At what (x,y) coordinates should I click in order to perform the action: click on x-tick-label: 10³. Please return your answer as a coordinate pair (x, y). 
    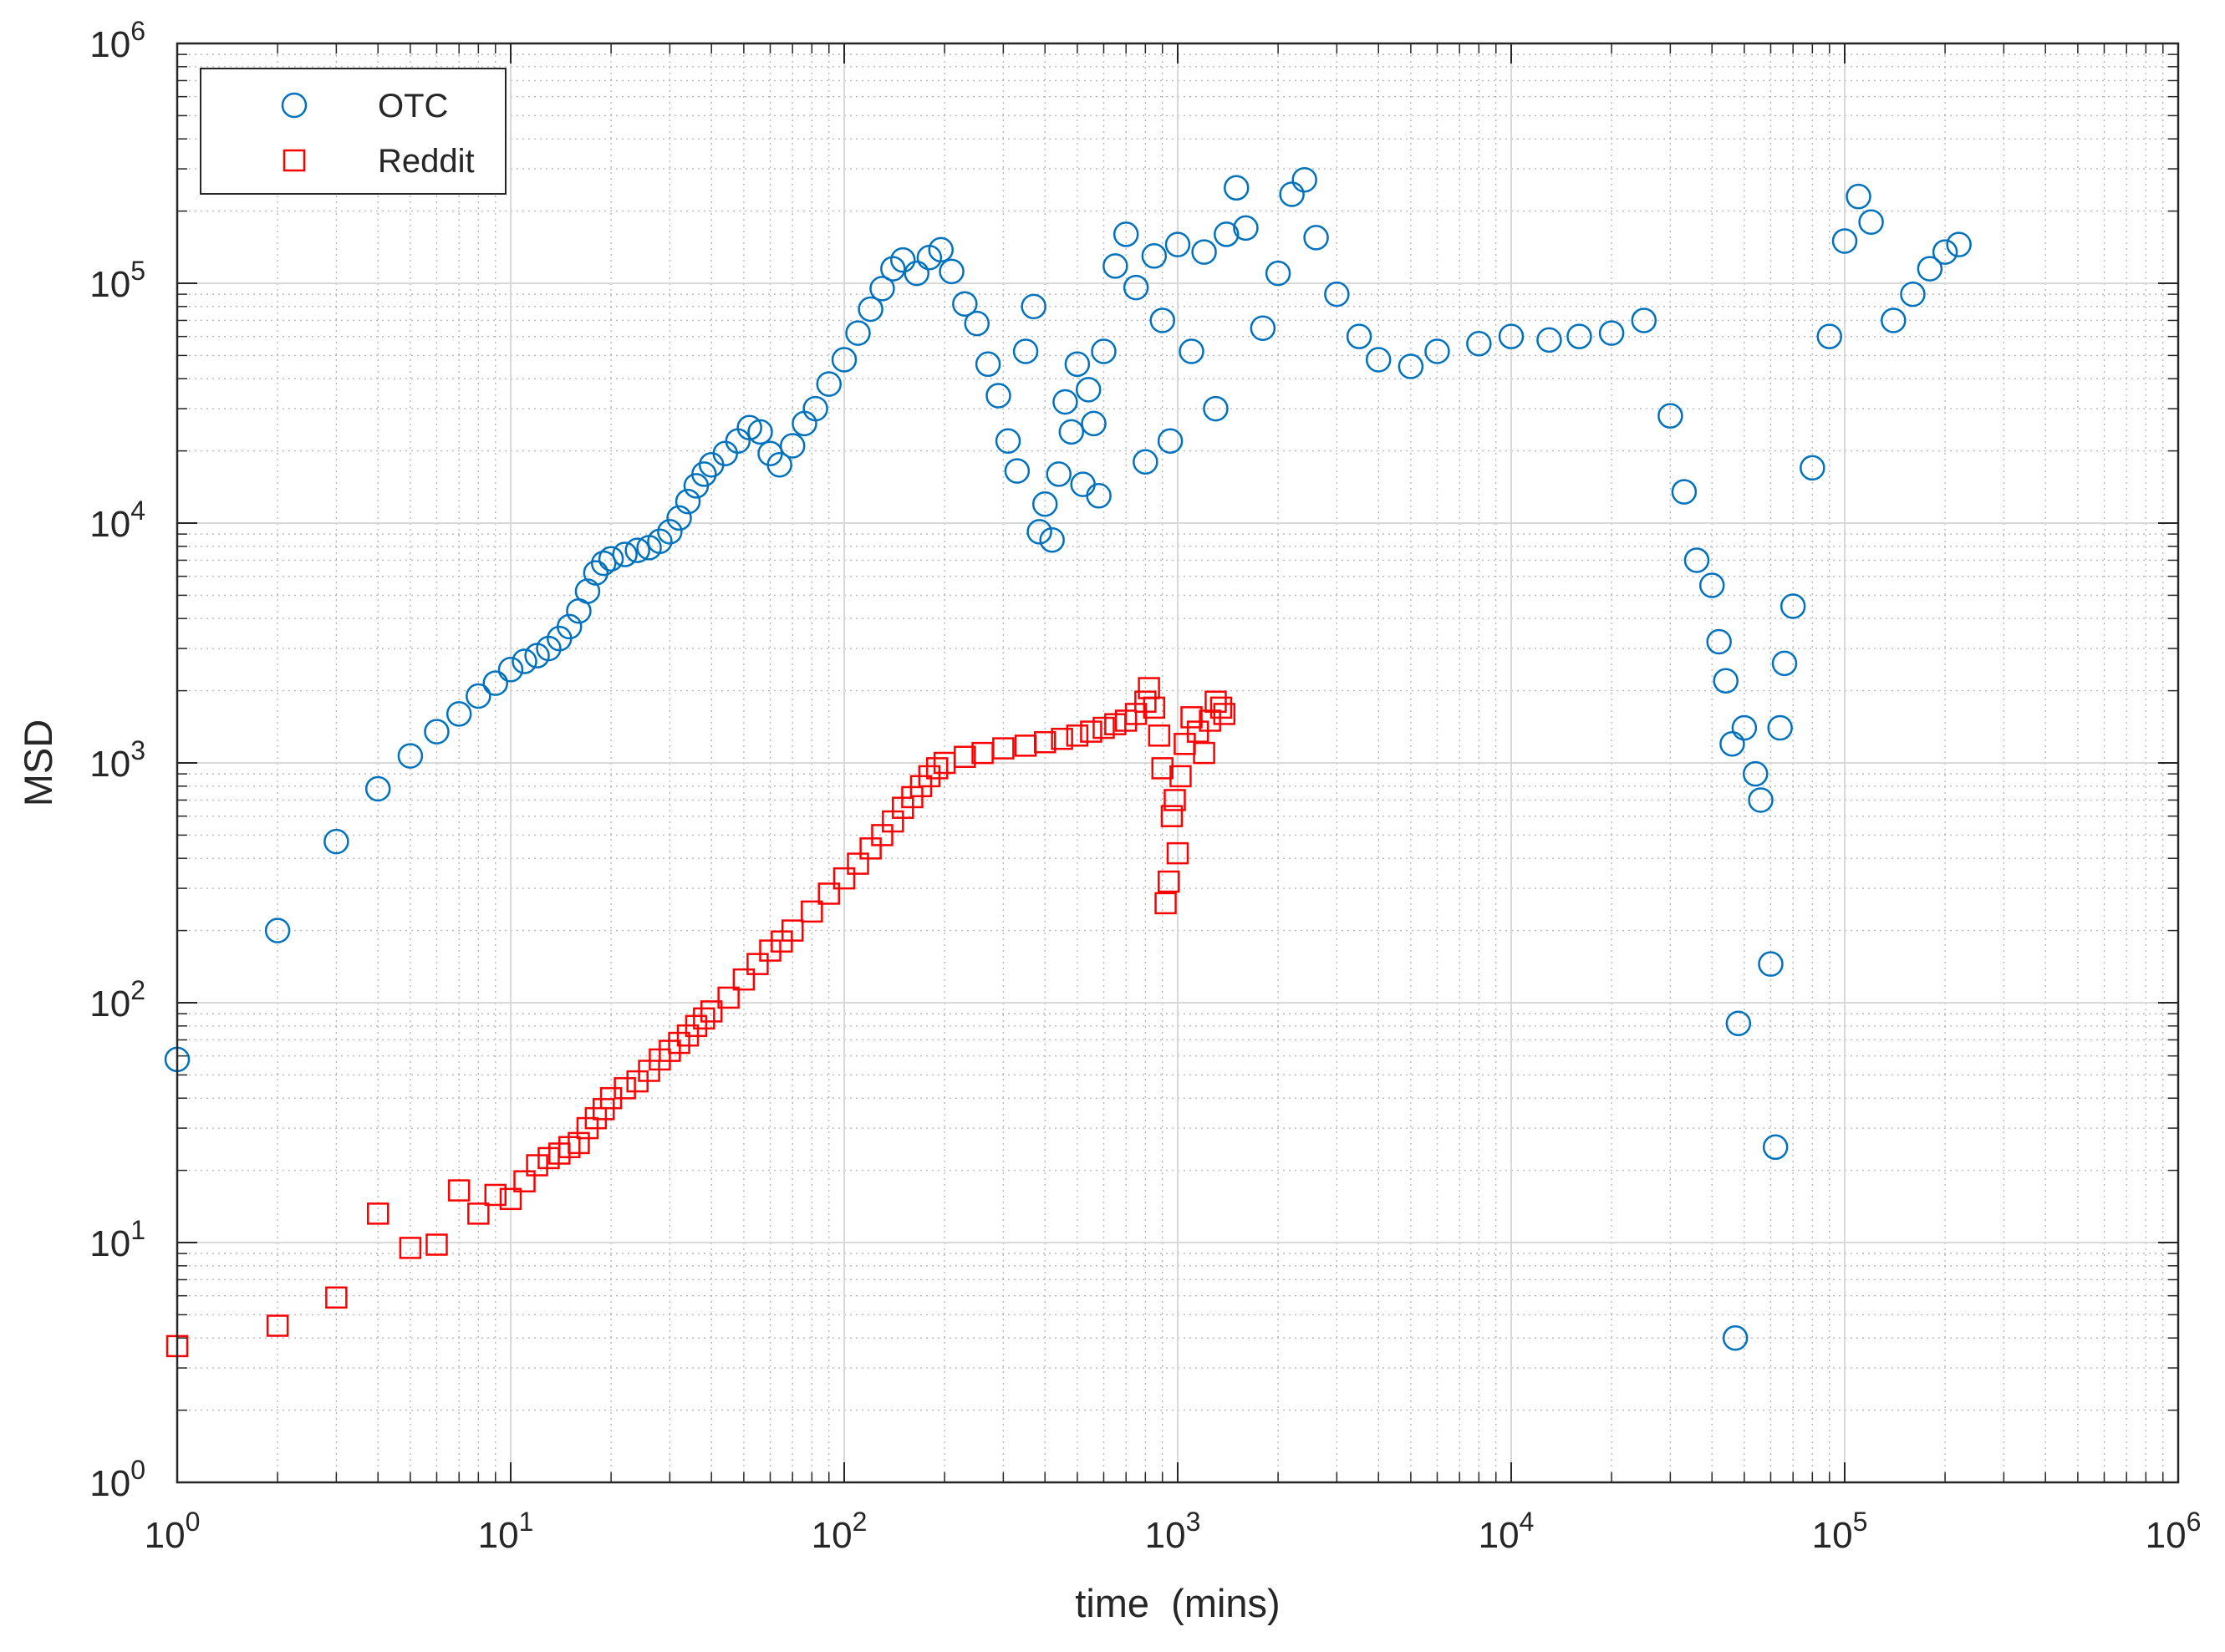
    Looking at the image, I should click on (1173, 1532).